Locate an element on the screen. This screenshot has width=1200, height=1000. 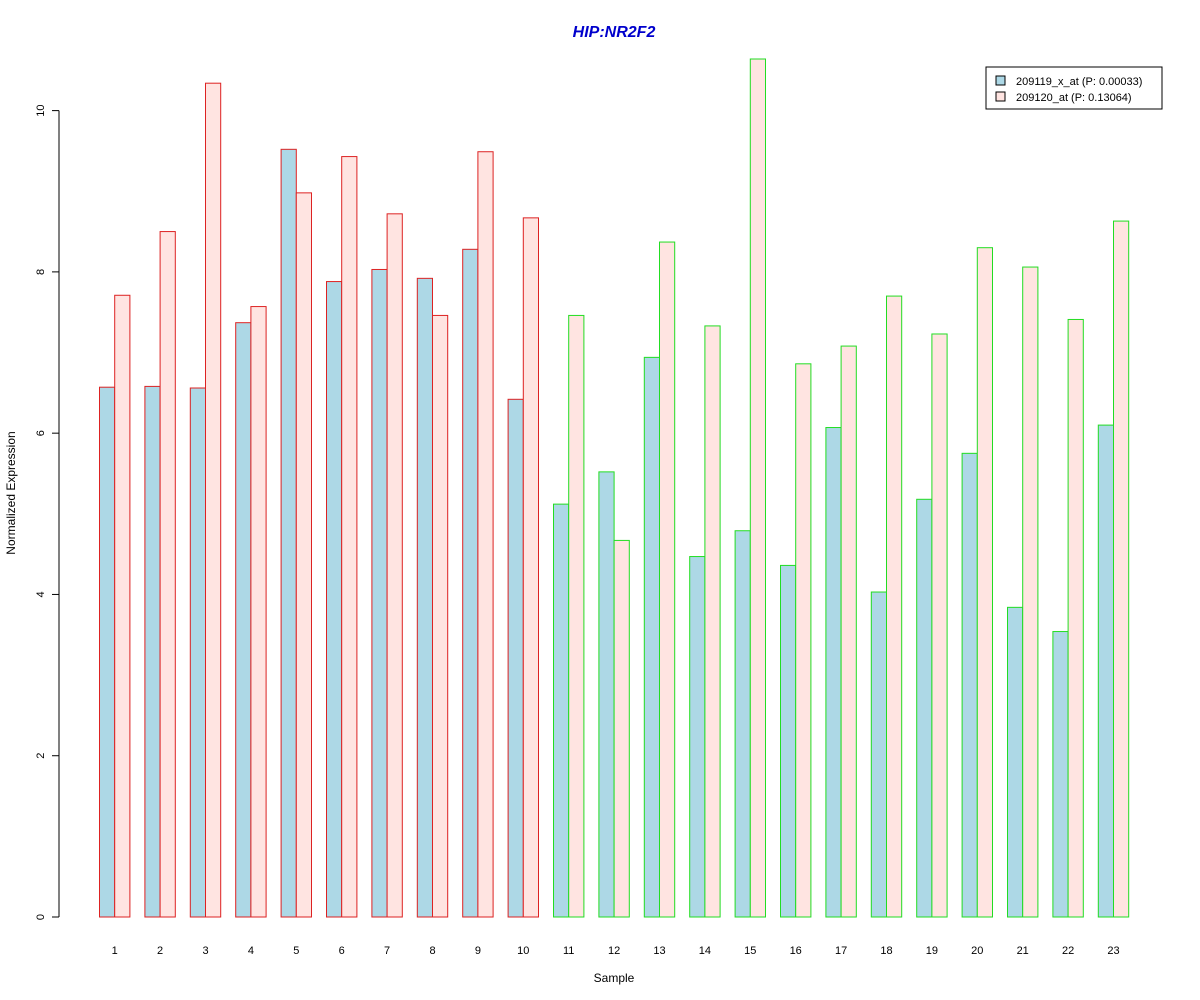
x-tick-label: 11 is located at coordinates (568, 951).